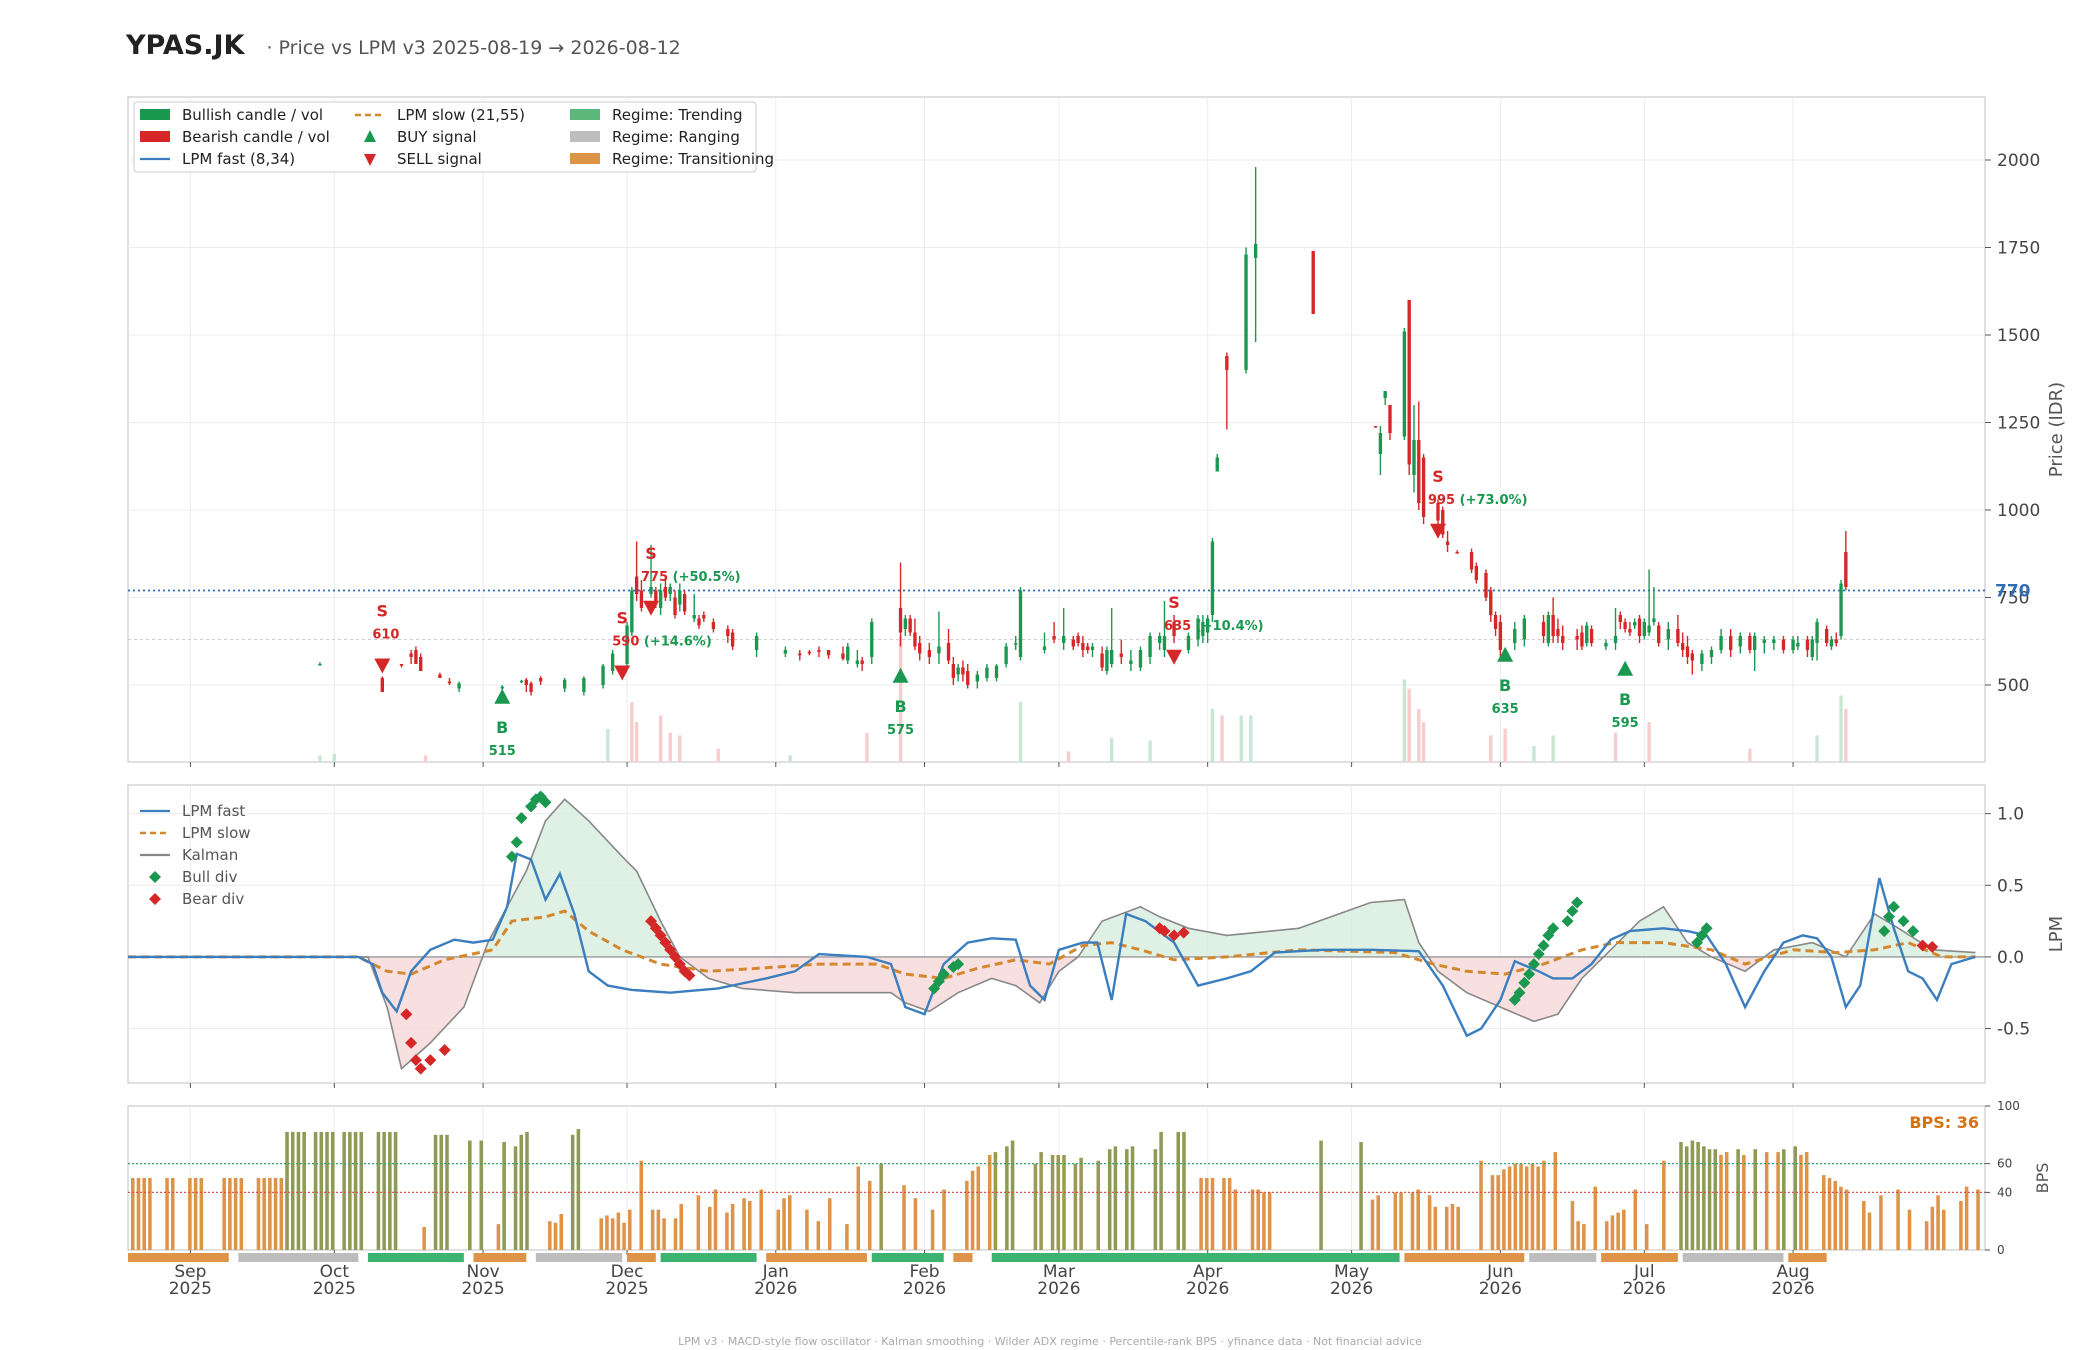  I want to click on lpm-y-tick-label: 0.0, so click(2010, 958).